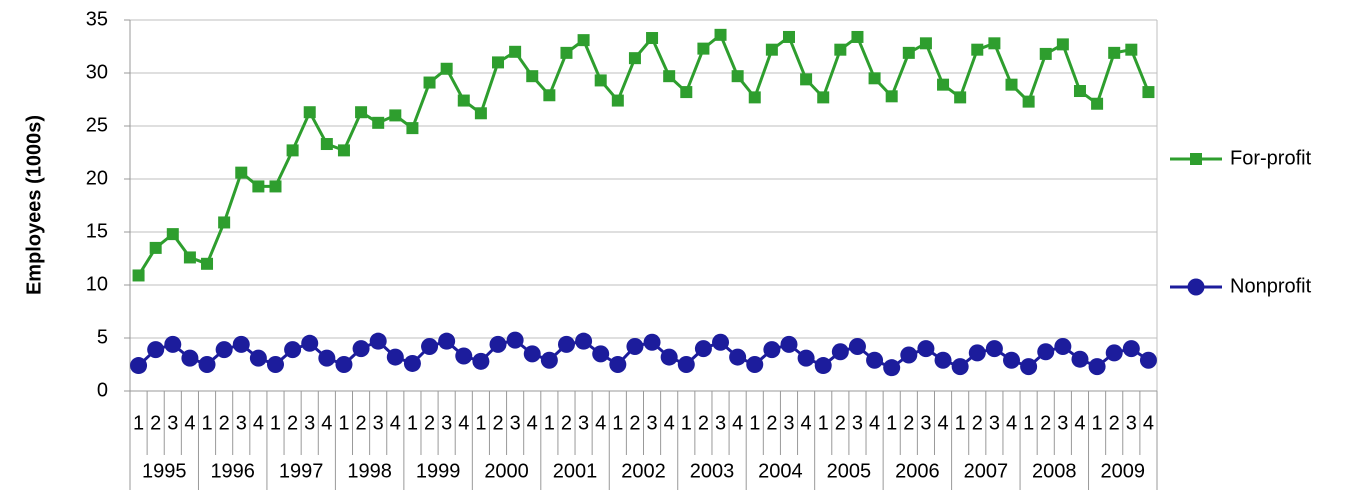 The width and height of the screenshot is (1354, 493). I want to click on x-group-label: 1997, so click(301, 471).